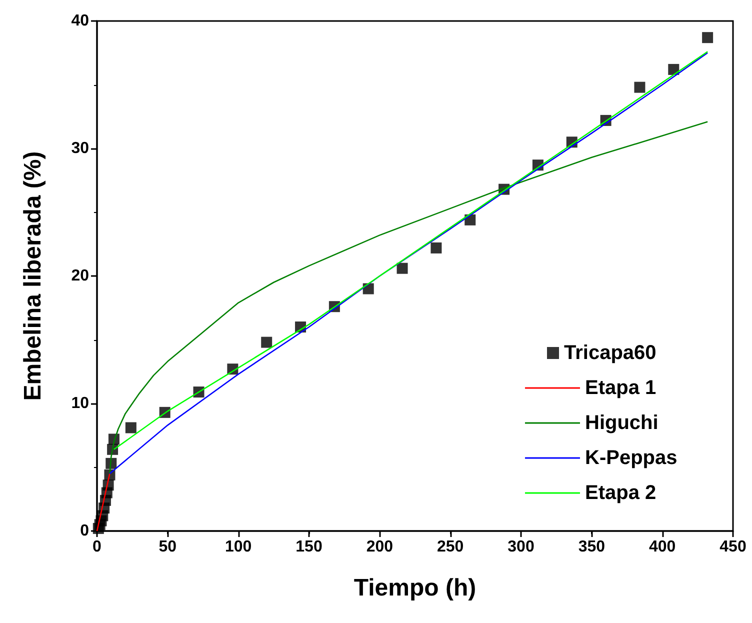  I want to click on y-tick-label: 30, so click(80, 148).